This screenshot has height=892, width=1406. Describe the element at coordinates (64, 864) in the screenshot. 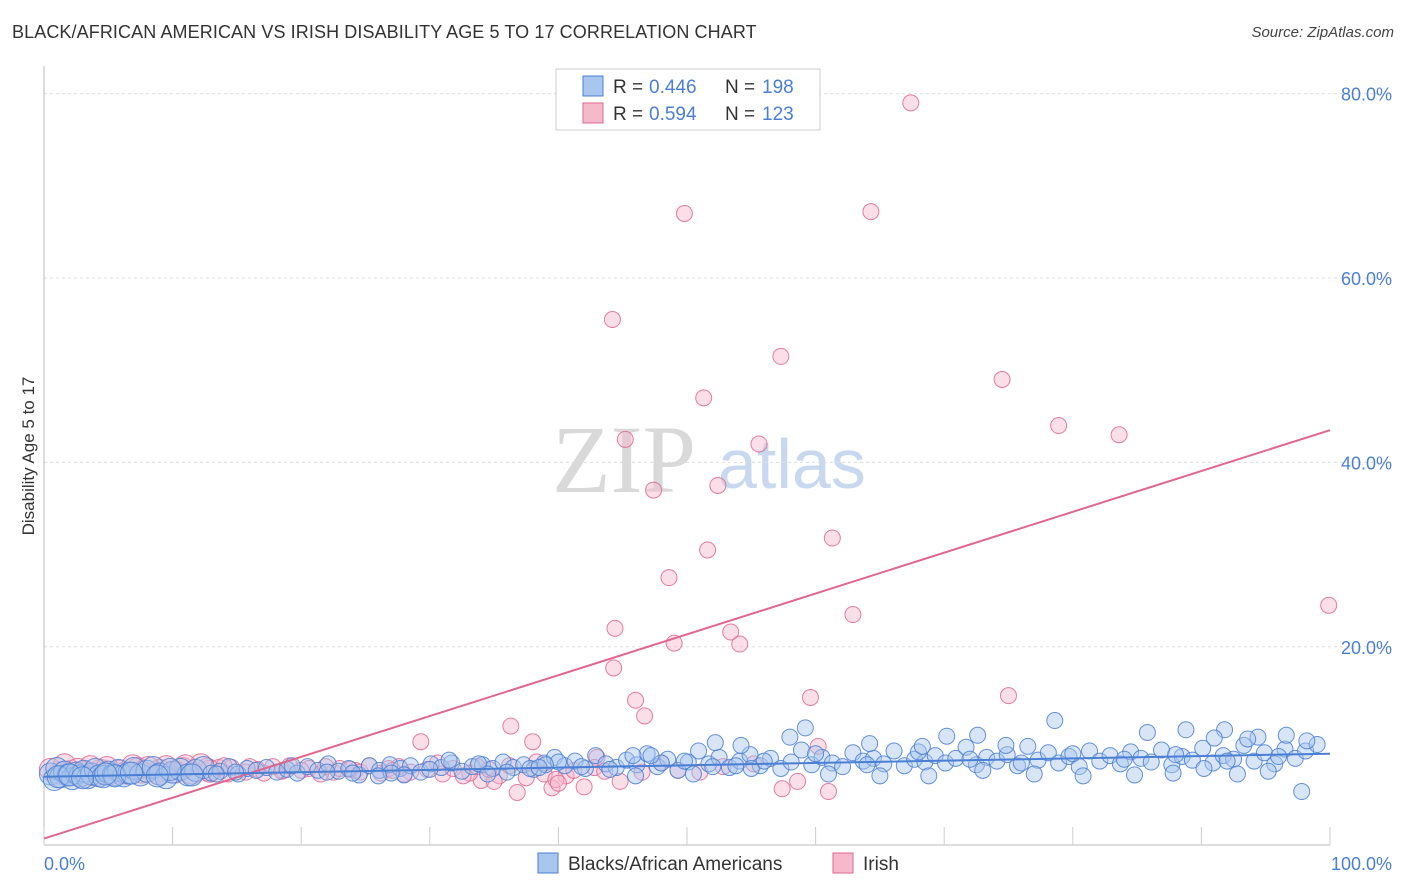

I see `x-tick-label: 0.0%` at that location.